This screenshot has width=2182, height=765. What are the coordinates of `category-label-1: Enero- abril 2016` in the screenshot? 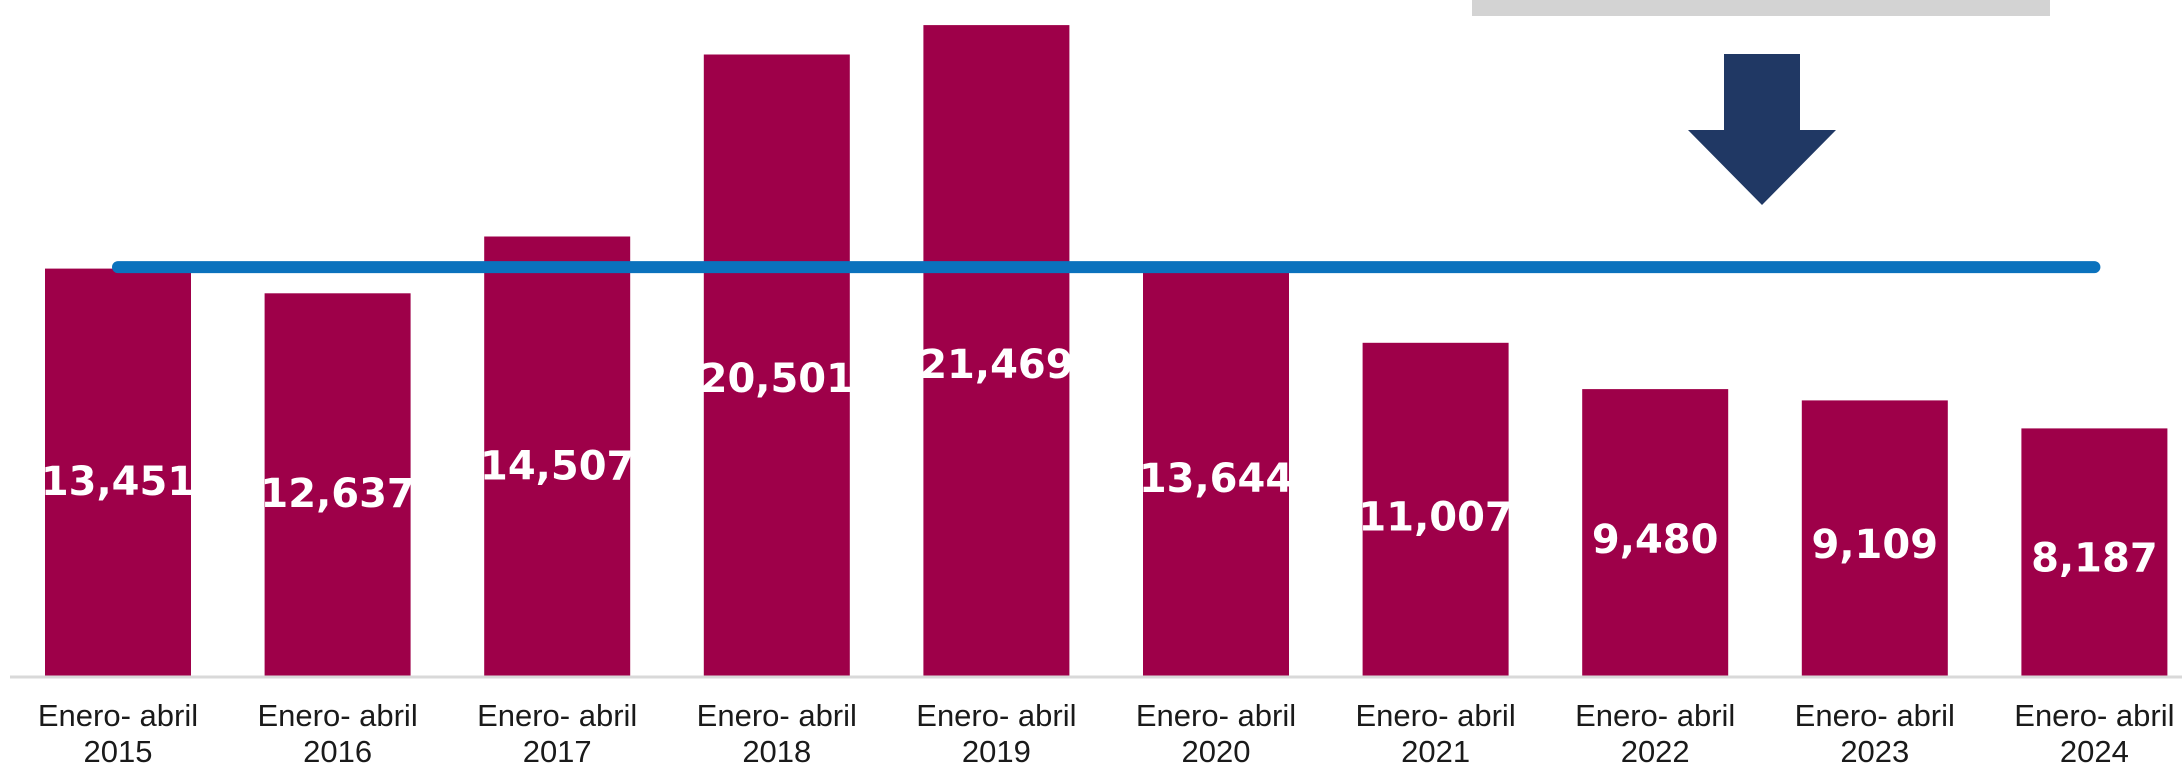 It's located at (337, 731).